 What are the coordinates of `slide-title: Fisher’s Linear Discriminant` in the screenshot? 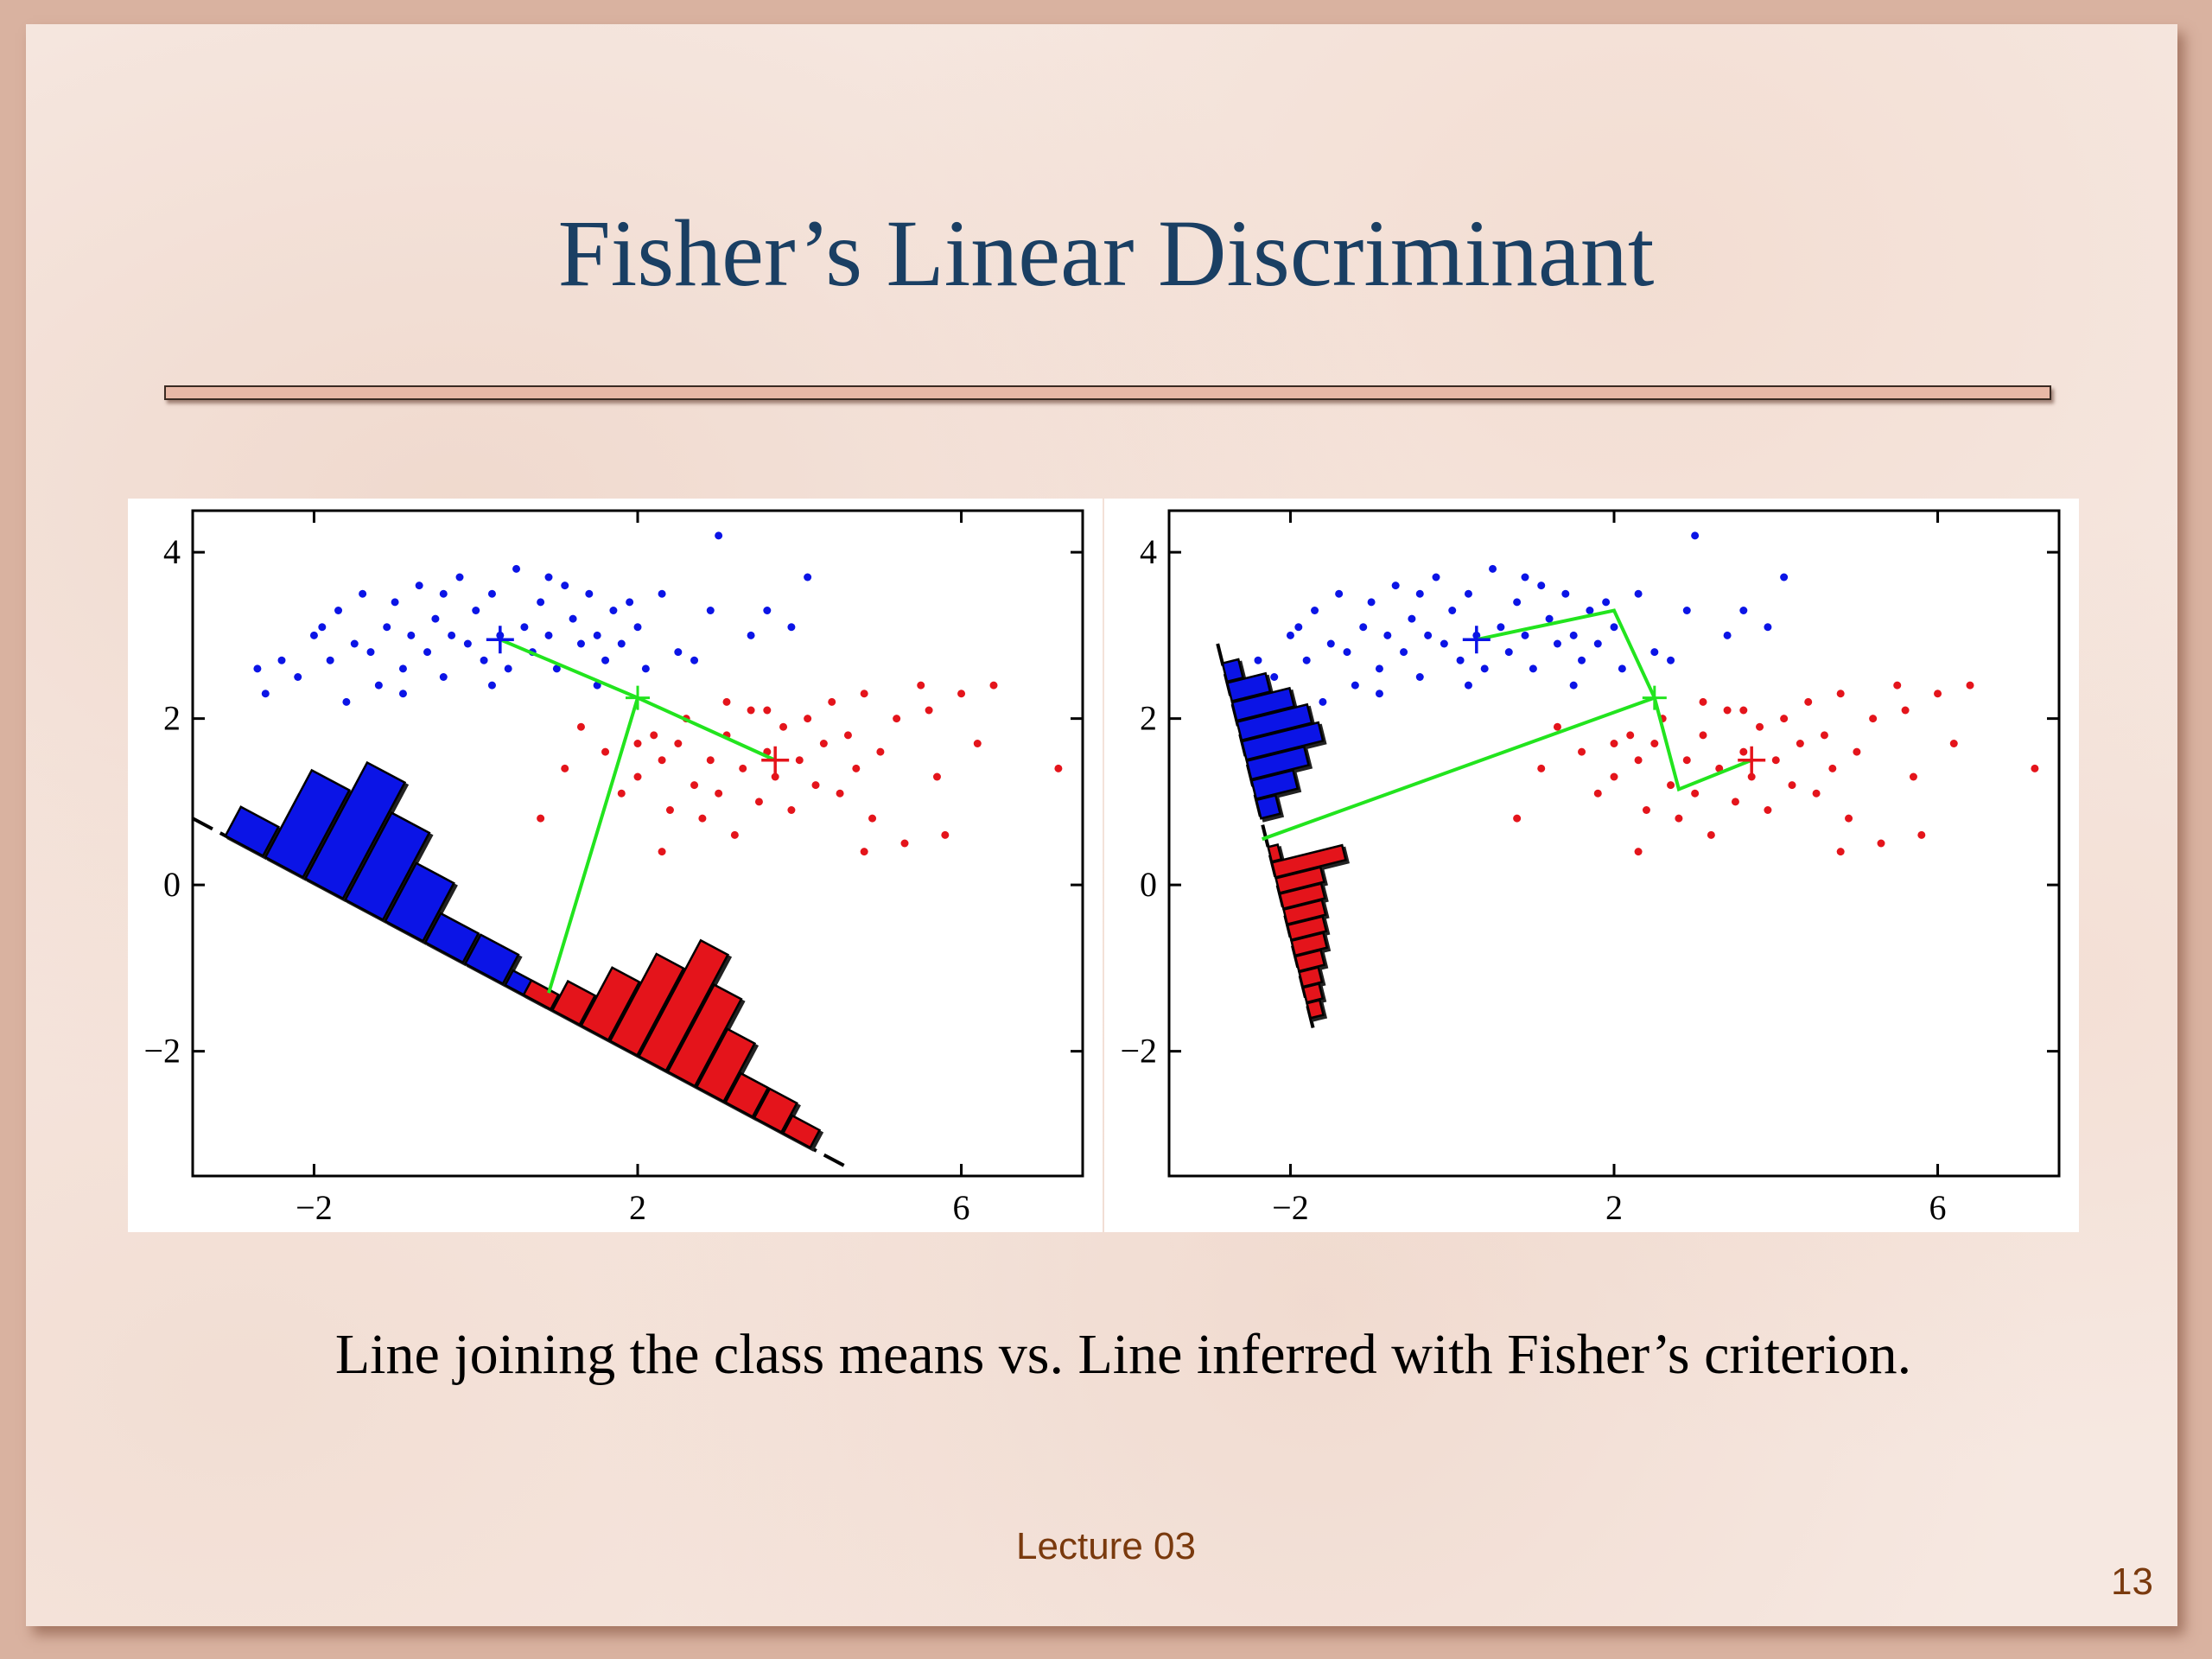 It's located at (1106, 253).